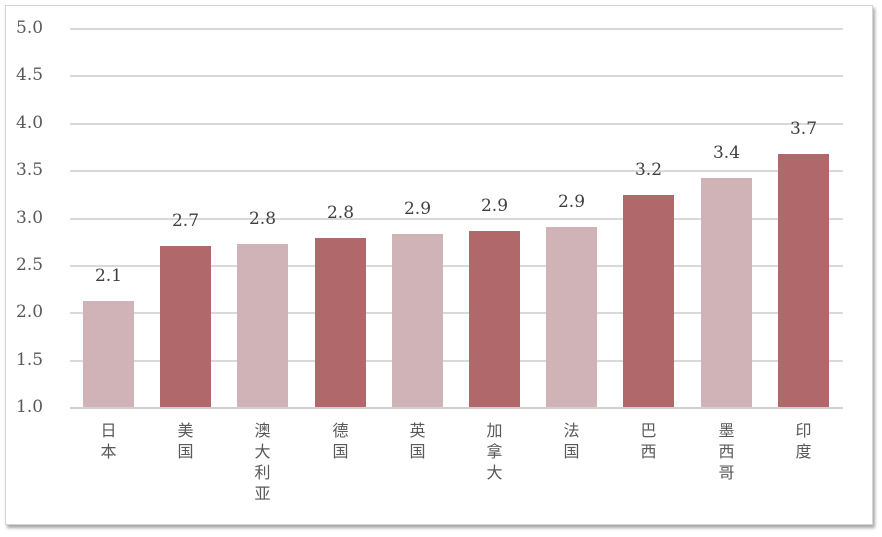 Image resolution: width=882 pixels, height=537 pixels. What do you see at coordinates (803, 441) in the screenshot?
I see `x-category-label: 印度` at bounding box center [803, 441].